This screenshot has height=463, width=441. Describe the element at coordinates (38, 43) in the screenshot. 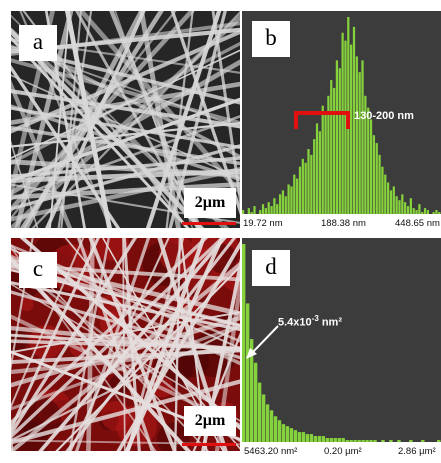

I see `panel-label-a: a` at that location.